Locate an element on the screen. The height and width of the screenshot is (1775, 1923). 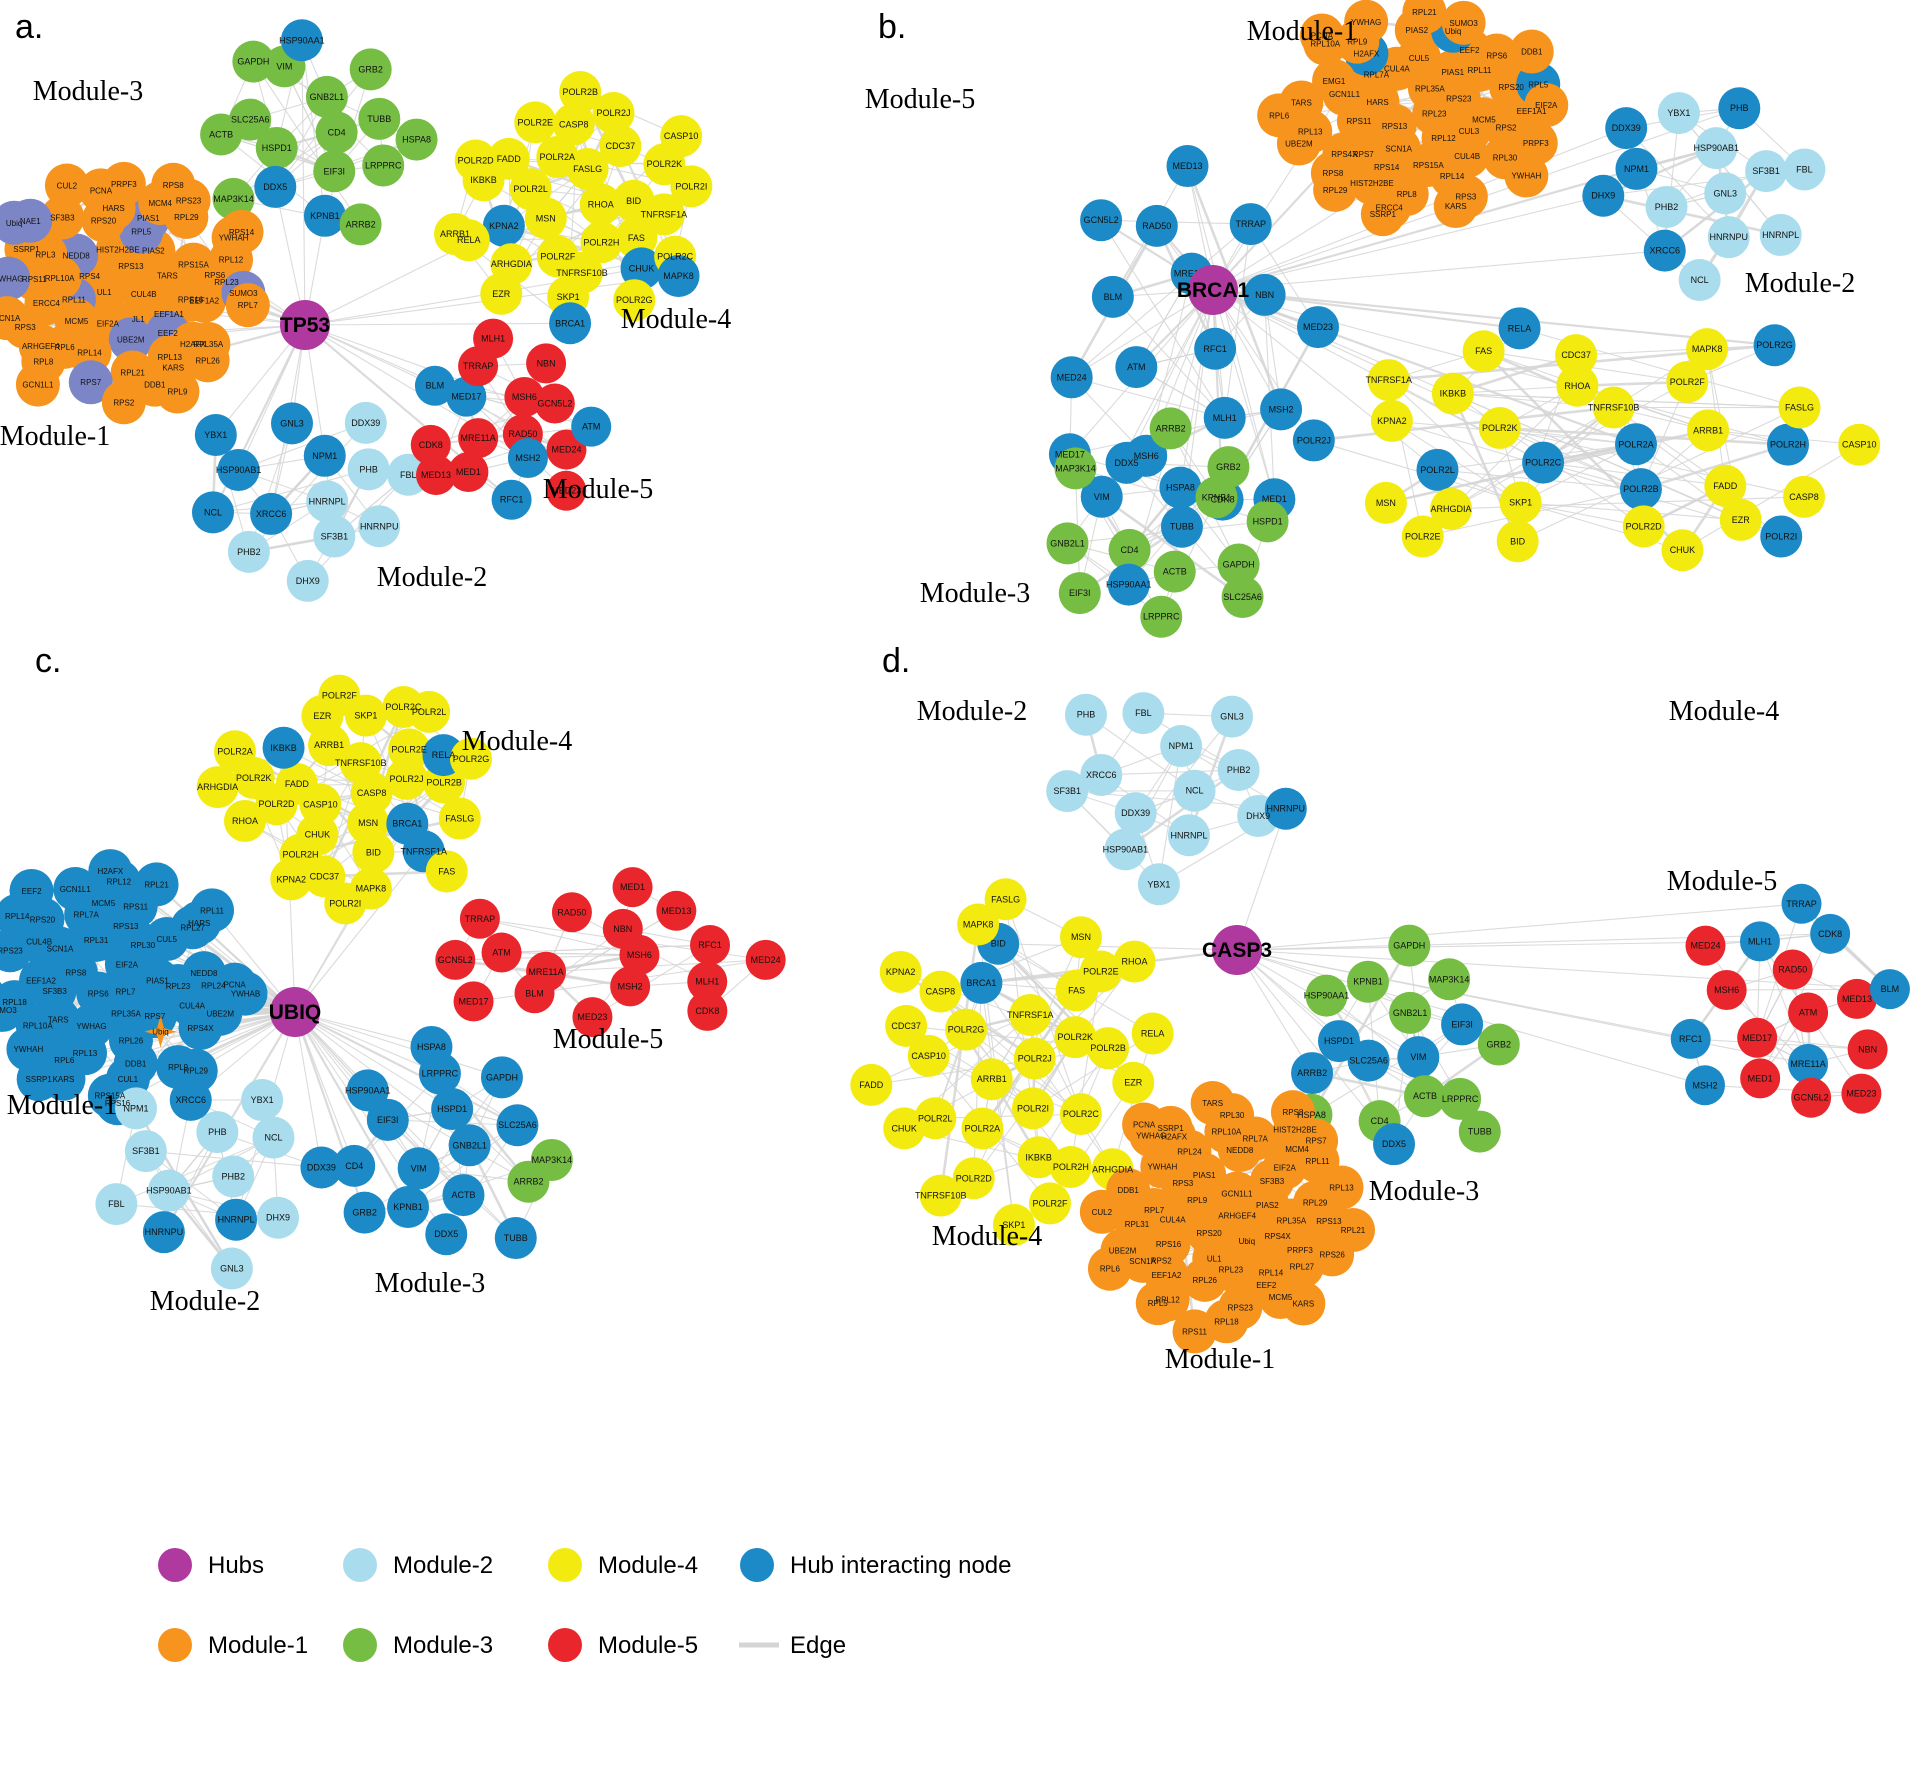
node-rpl26 is located at coordinates (1204, 1279).